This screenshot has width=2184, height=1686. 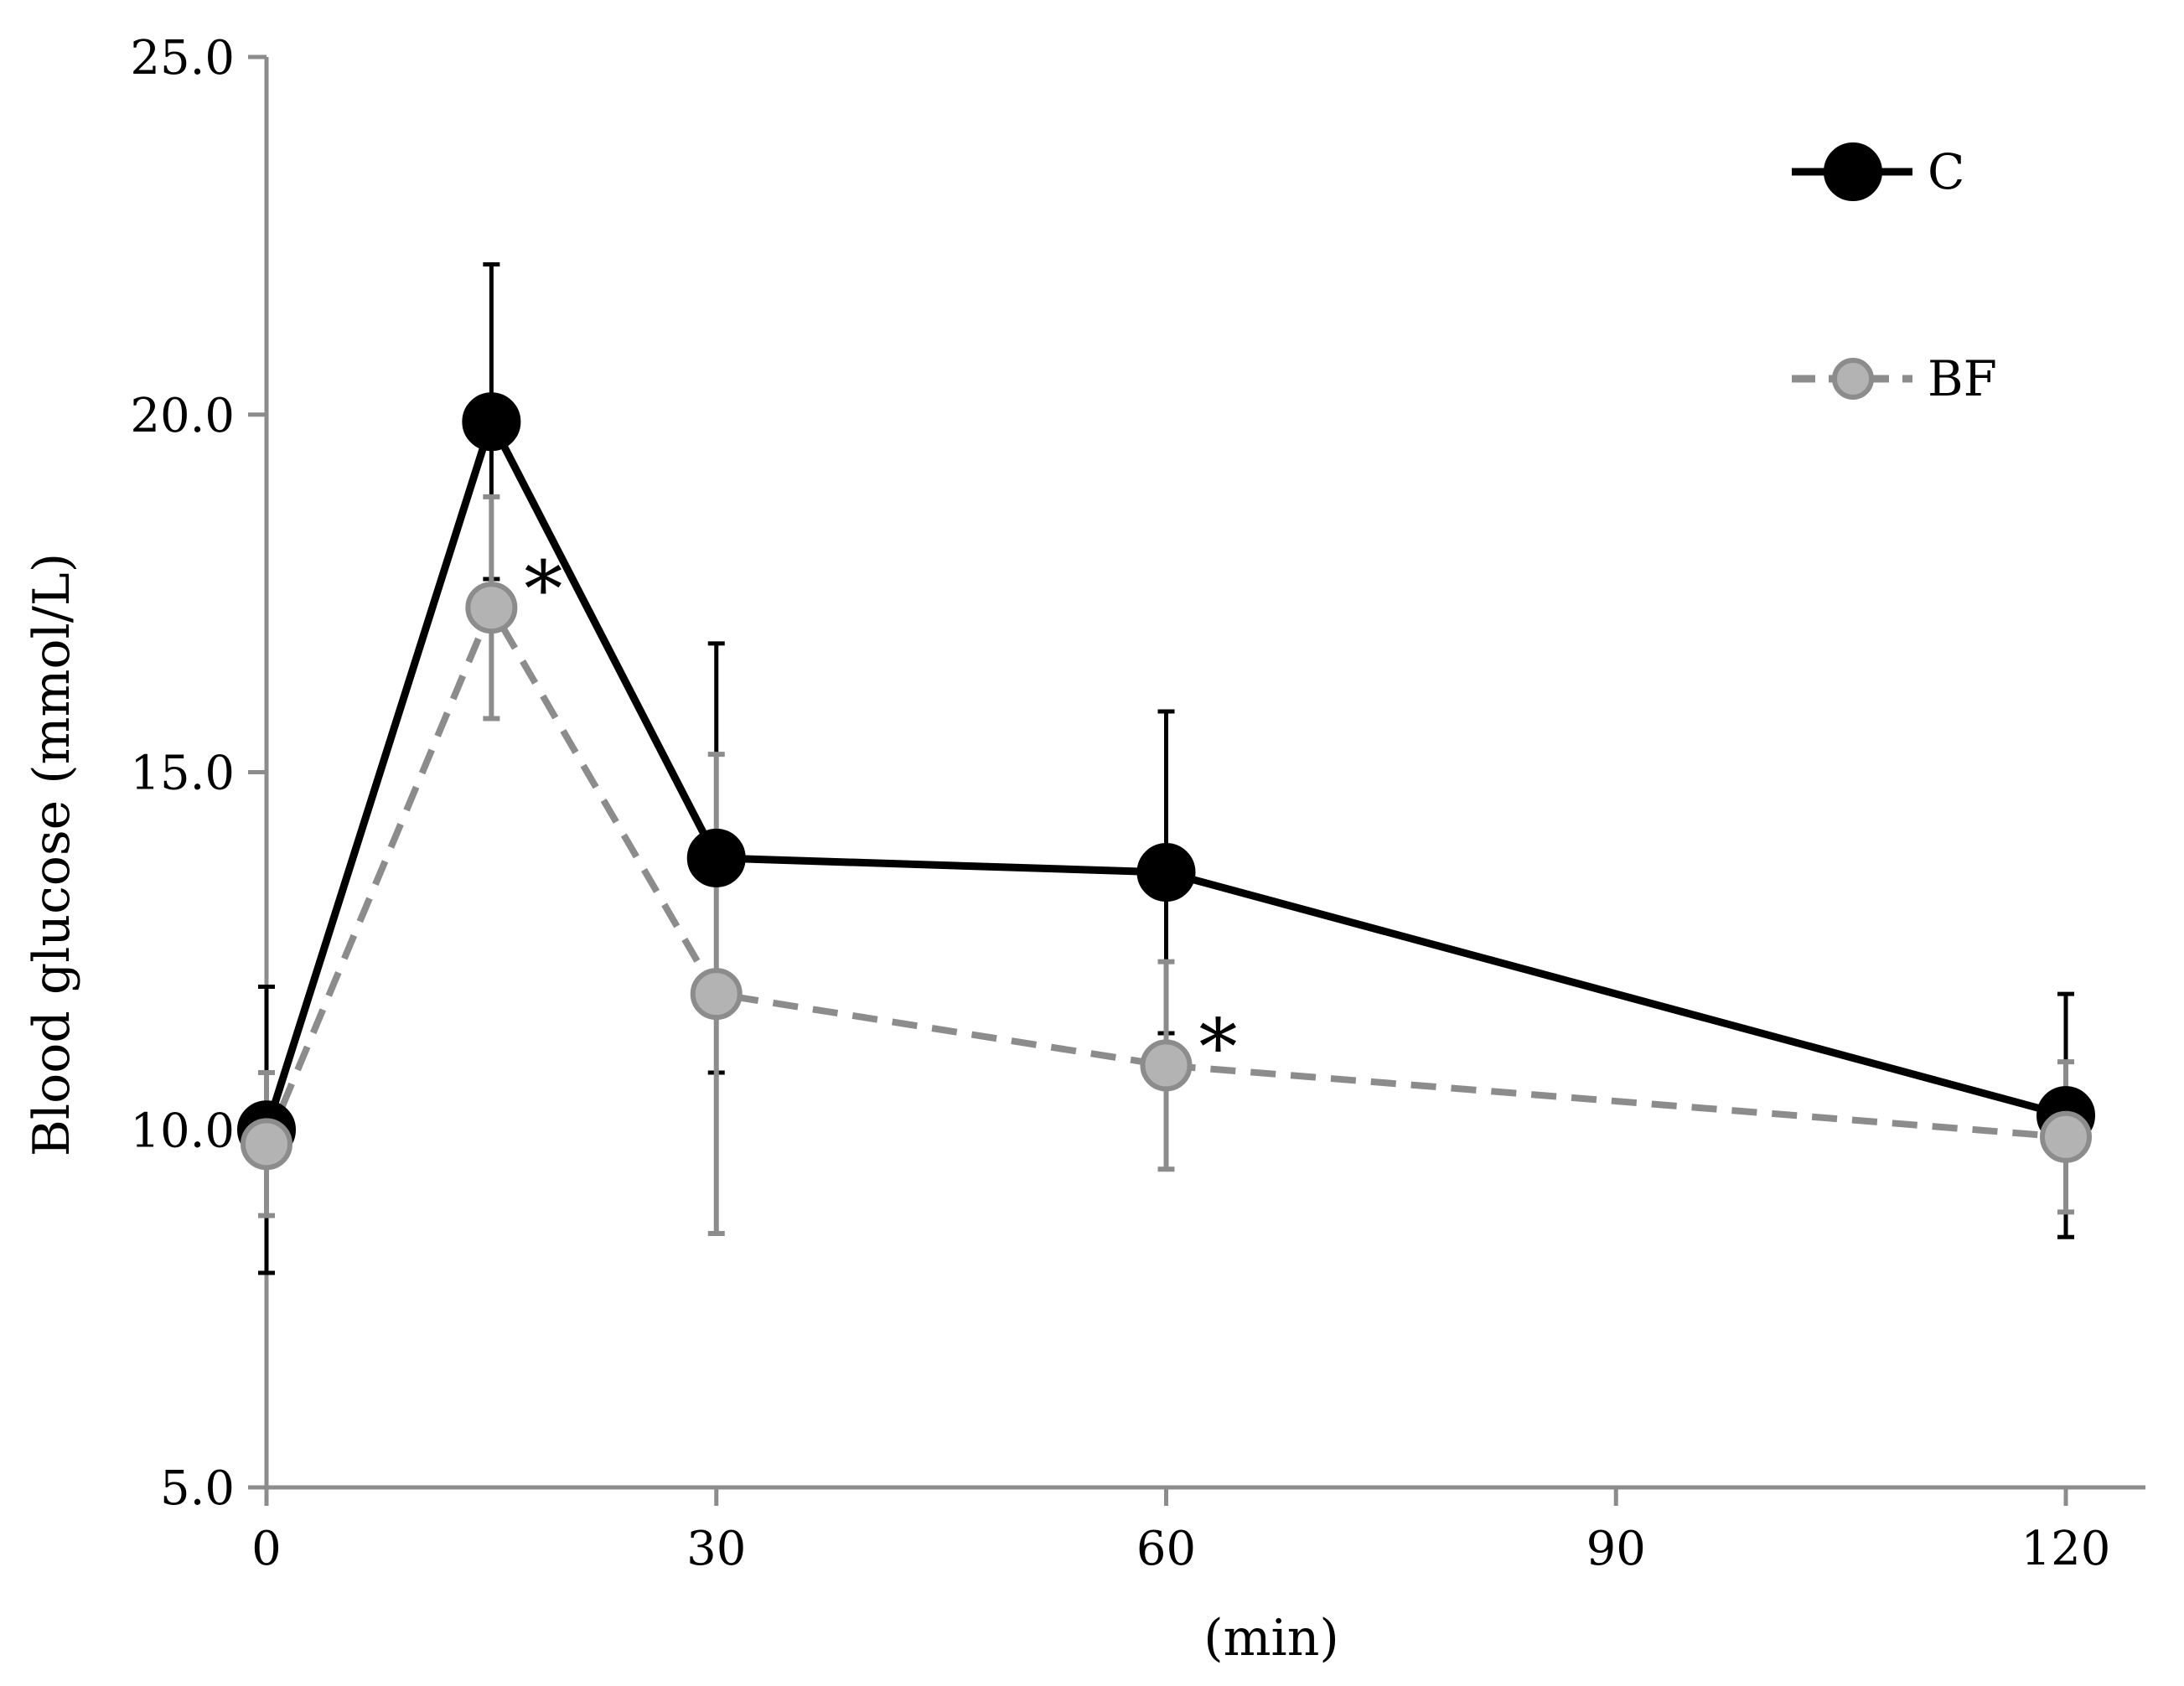 I want to click on legend: C BF, so click(x=1894, y=274).